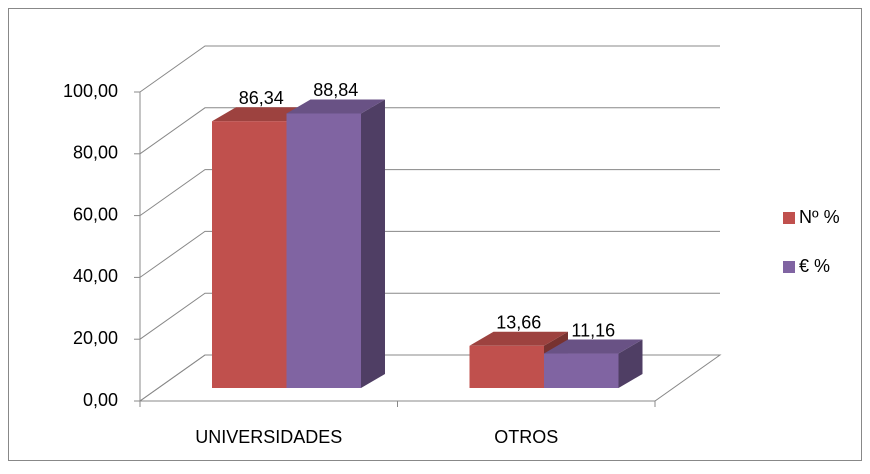  Describe the element at coordinates (819, 217) in the screenshot. I see `legend-label: Nº %` at that location.